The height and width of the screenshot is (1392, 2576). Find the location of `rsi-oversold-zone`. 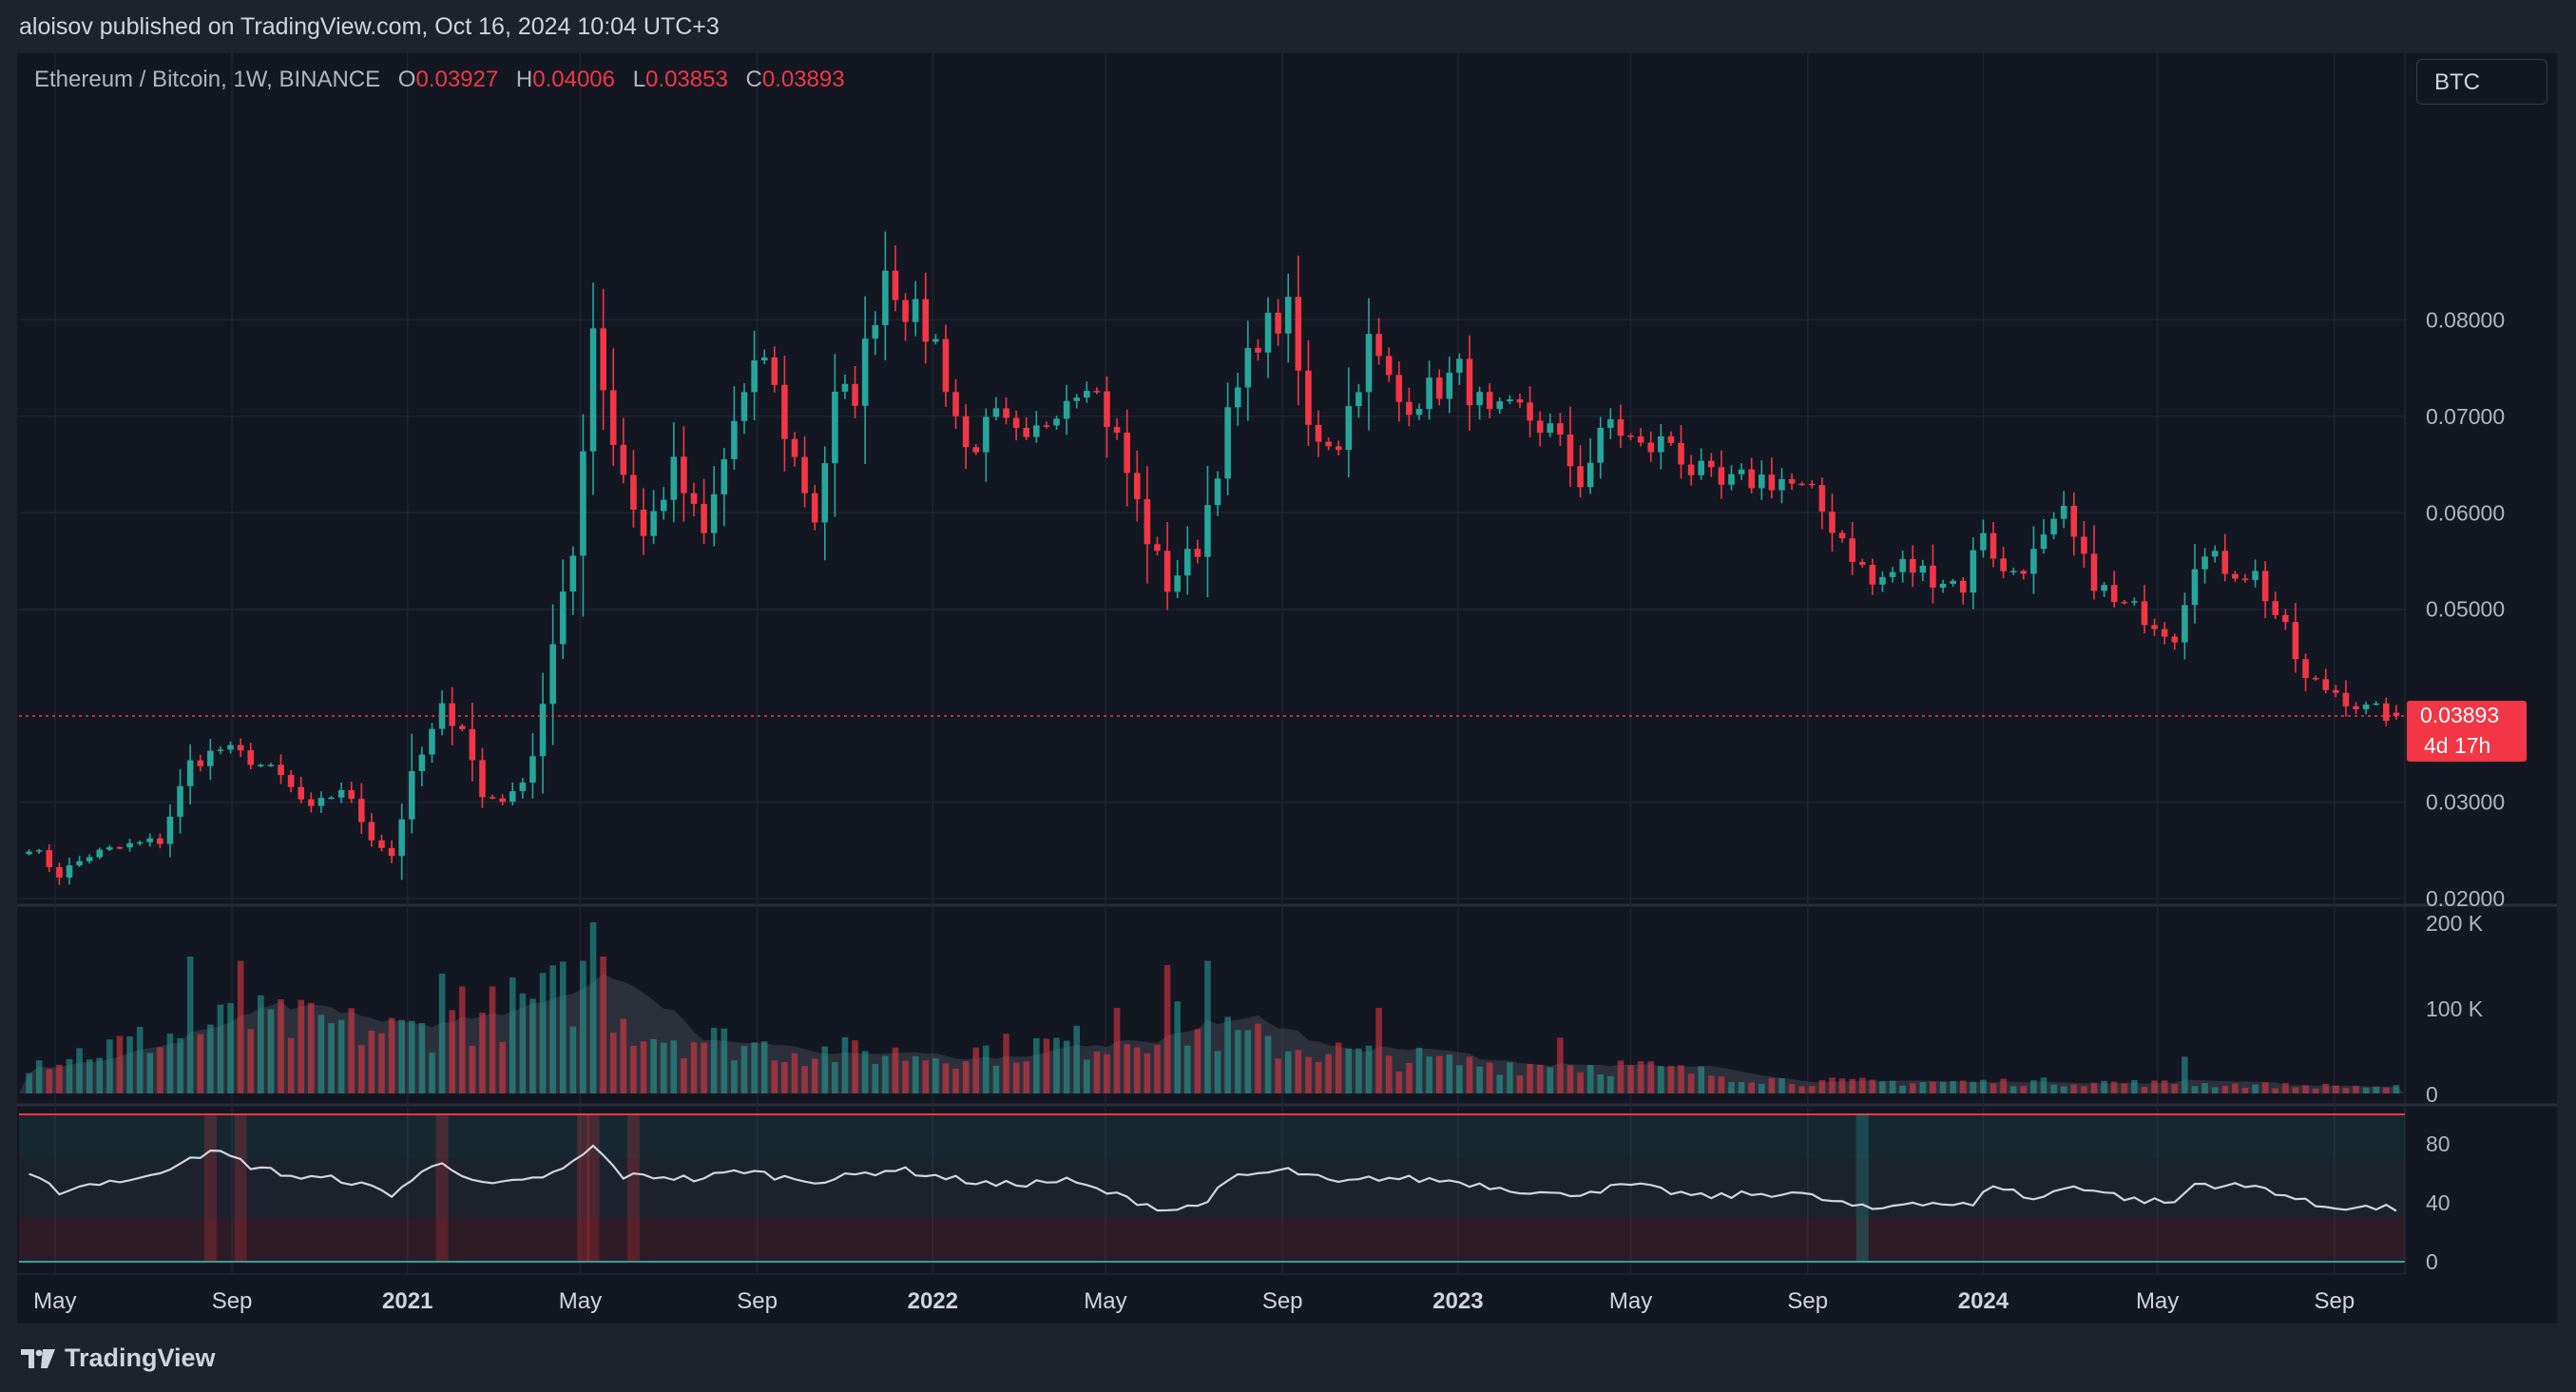

rsi-oversold-zone is located at coordinates (1212, 1239).